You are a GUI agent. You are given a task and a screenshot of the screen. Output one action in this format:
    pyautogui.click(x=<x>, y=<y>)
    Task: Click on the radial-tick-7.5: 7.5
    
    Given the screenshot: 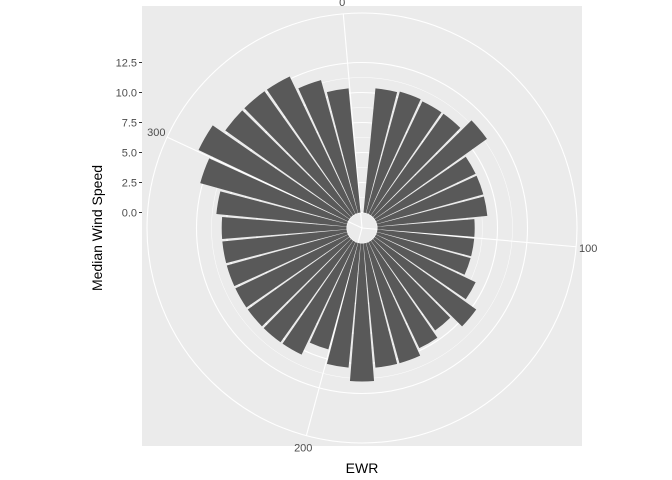 What is the action you would take?
    pyautogui.click(x=129, y=124)
    